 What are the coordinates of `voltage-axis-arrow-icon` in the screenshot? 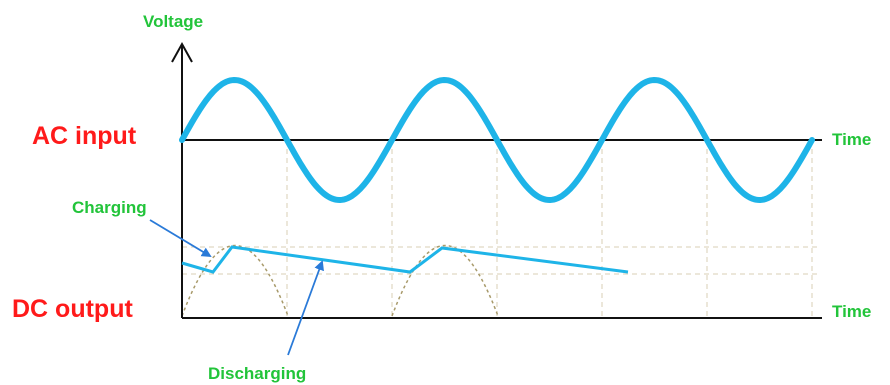 It's located at (182, 52).